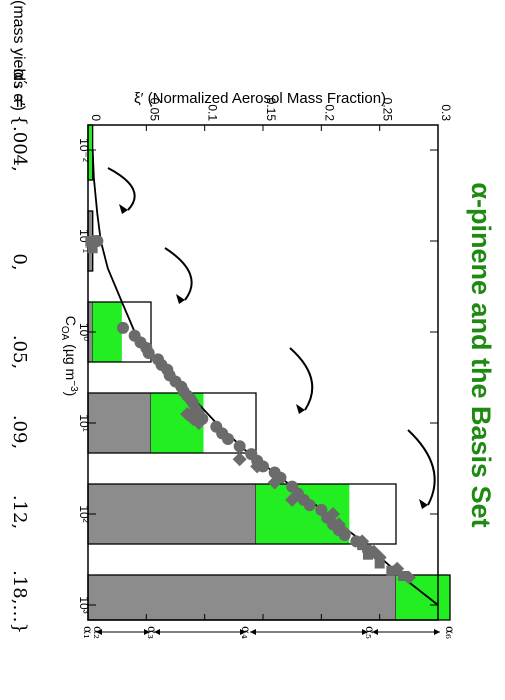  What do you see at coordinates (271, 110) in the screenshot?
I see `y-tick-label-3: 0.15` at bounding box center [271, 110].